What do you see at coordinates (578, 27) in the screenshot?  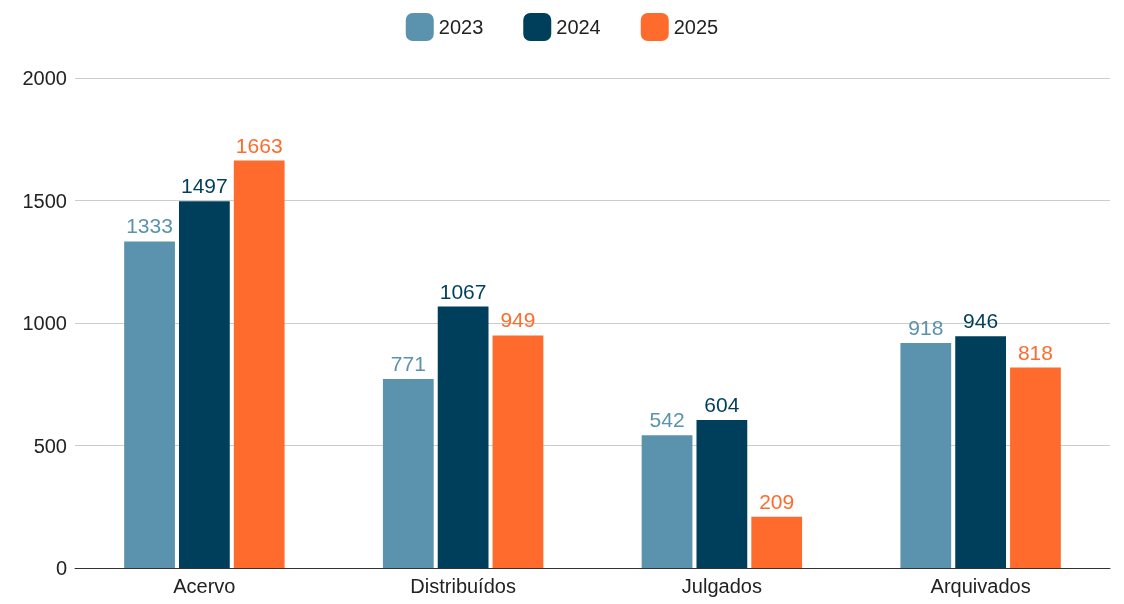 I see `legend-label: 2024` at bounding box center [578, 27].